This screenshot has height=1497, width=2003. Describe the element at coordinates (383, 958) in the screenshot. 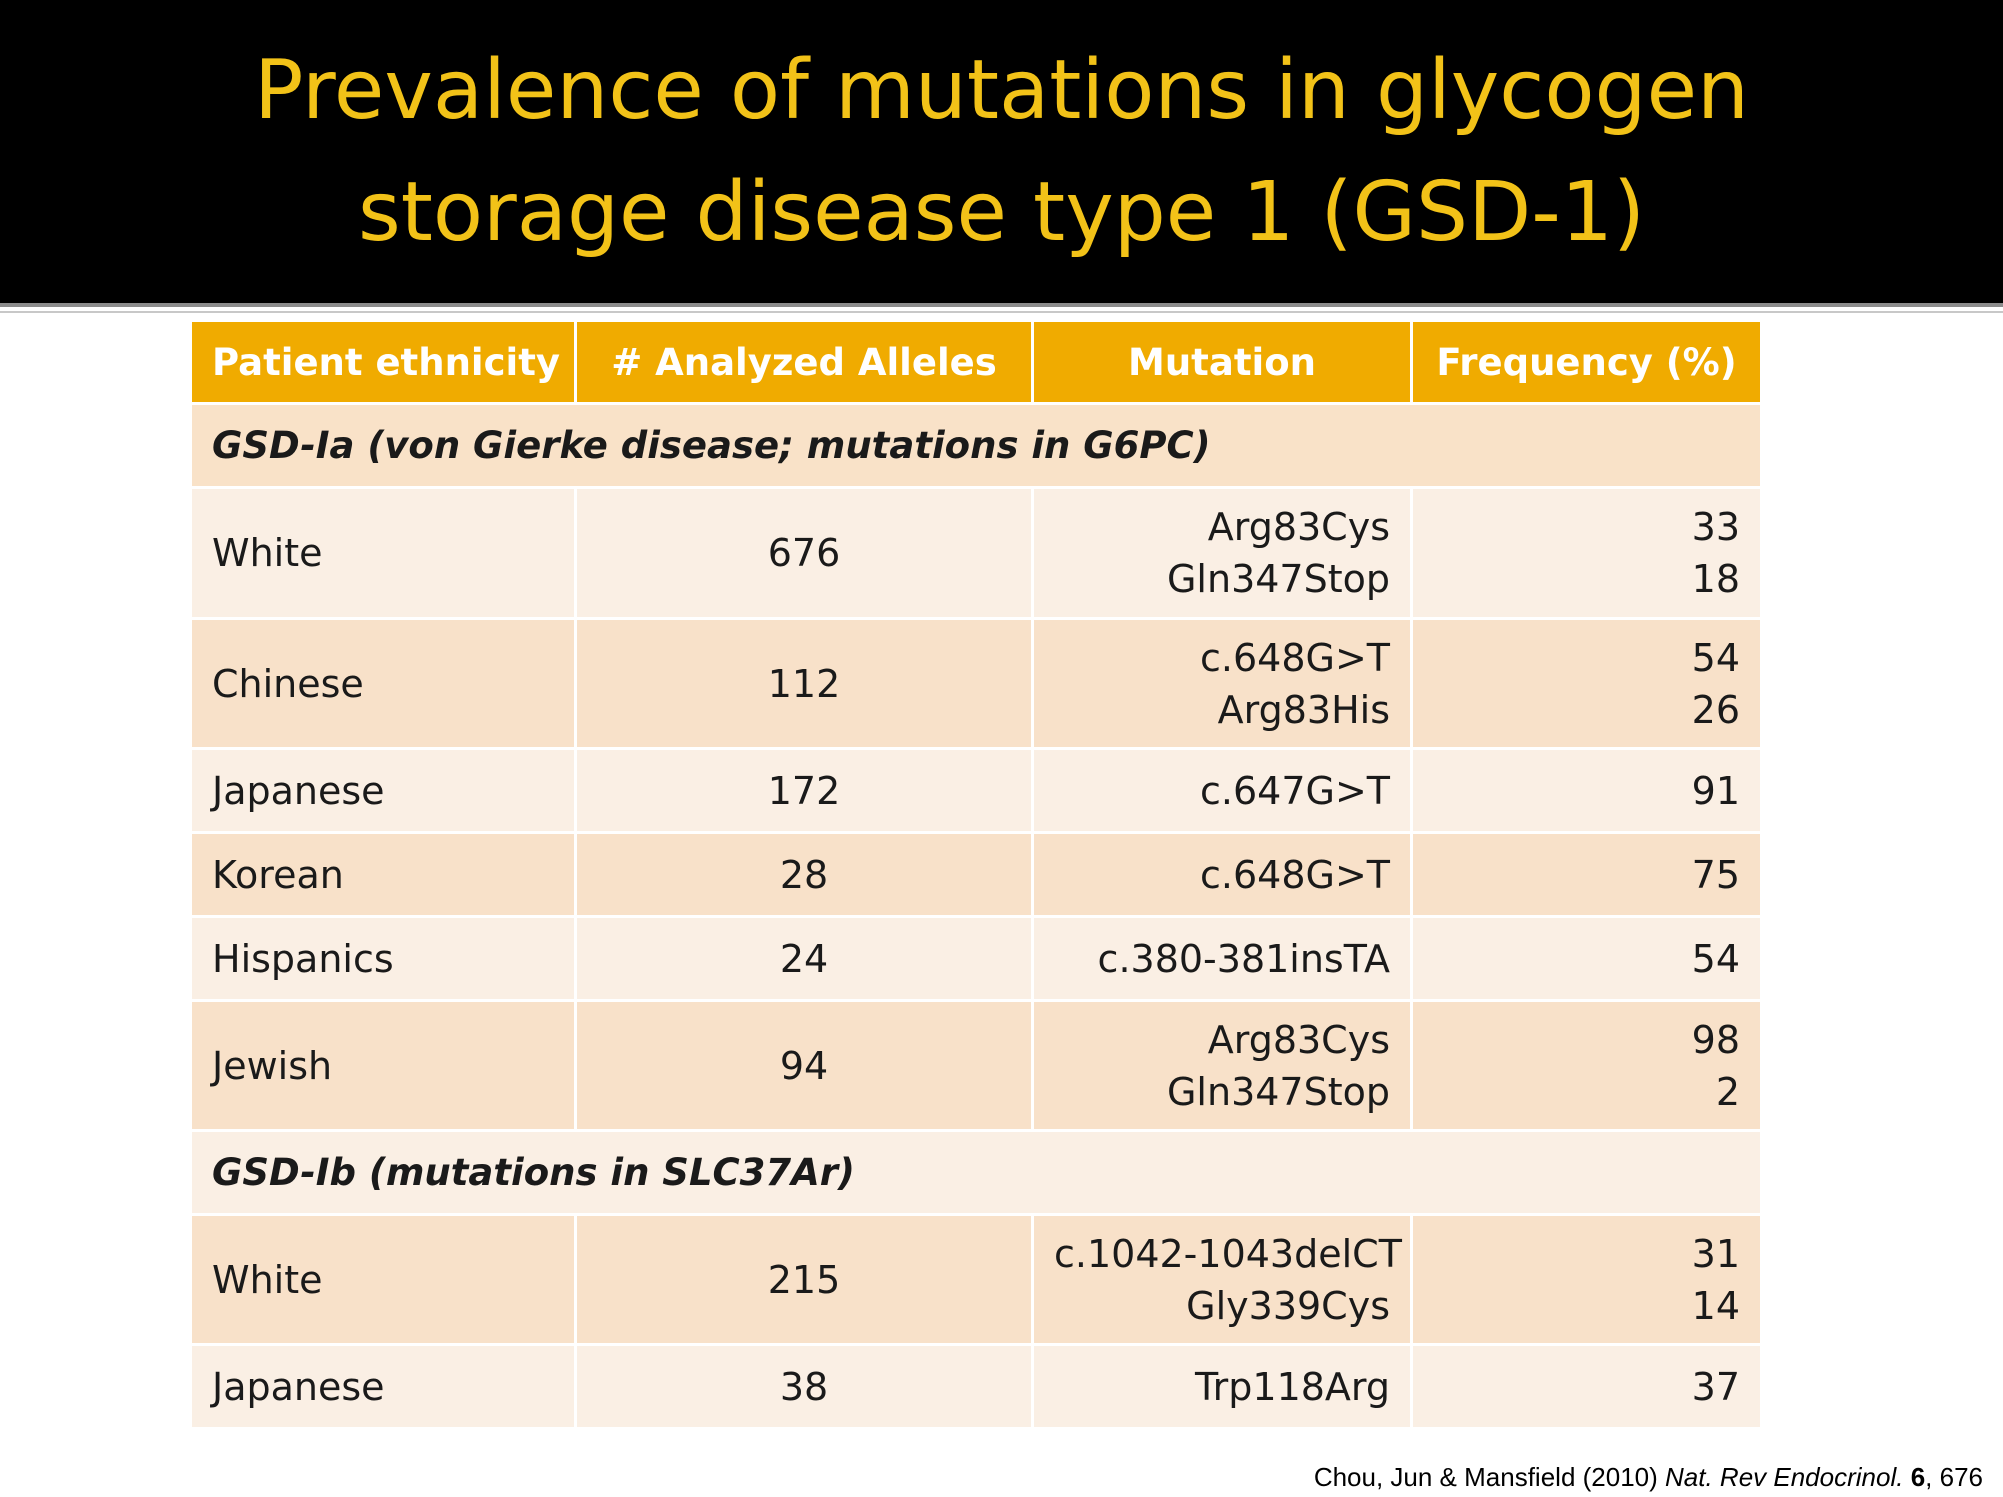

I see `cell-ethnicity: Hispanics` at that location.